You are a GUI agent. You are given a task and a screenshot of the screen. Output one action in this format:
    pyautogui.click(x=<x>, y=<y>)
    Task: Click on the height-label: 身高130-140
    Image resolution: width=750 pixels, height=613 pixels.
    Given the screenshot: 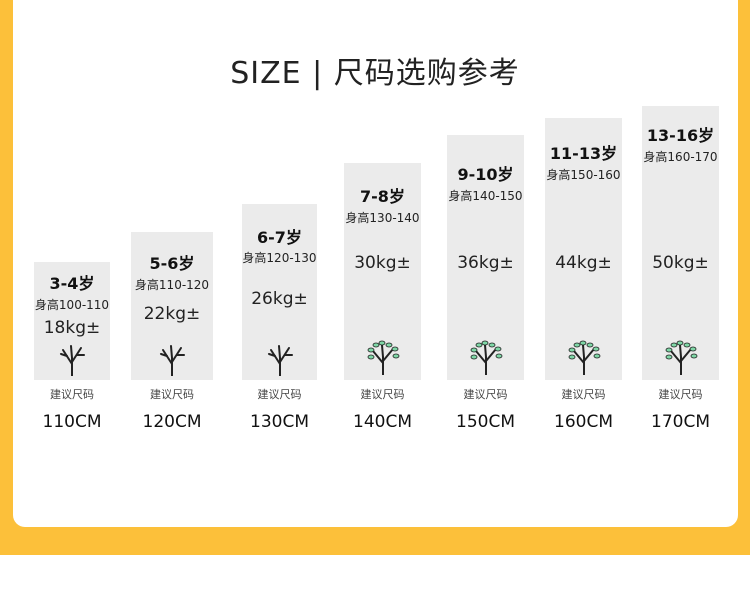 What is the action you would take?
    pyautogui.click(x=382, y=218)
    